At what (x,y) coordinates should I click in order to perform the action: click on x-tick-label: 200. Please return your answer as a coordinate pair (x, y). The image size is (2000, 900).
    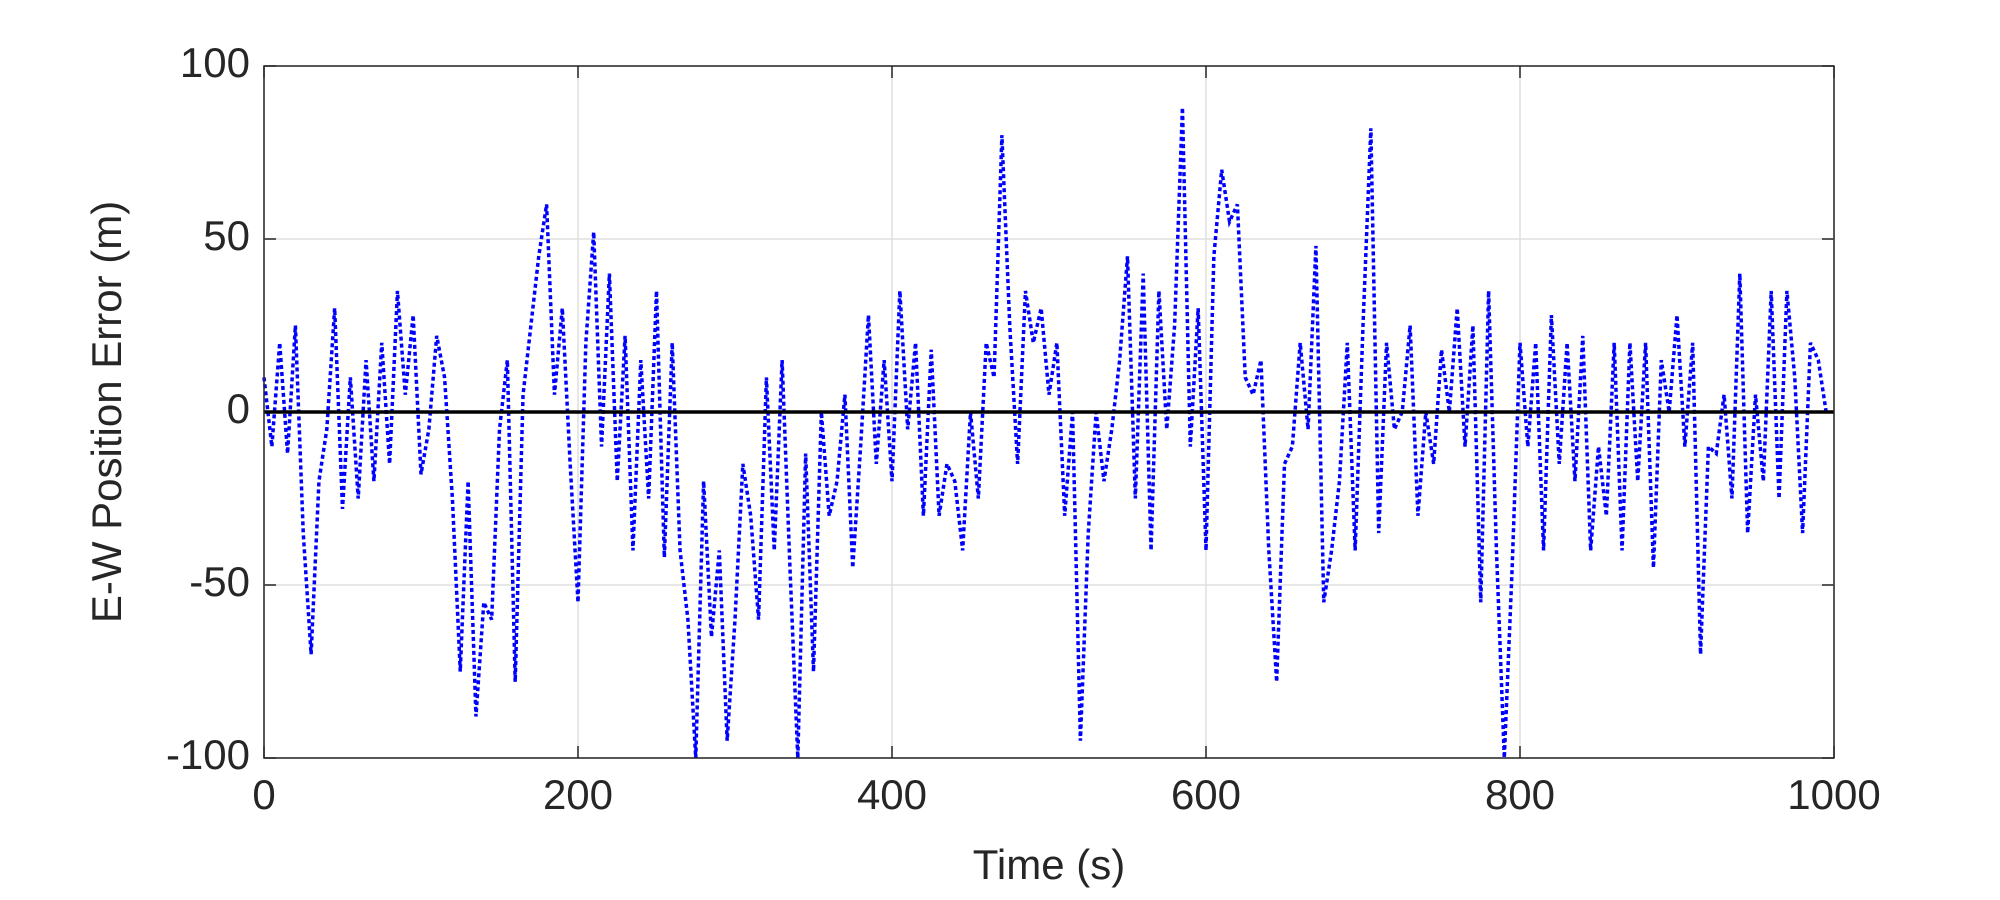
    Looking at the image, I should click on (578, 794).